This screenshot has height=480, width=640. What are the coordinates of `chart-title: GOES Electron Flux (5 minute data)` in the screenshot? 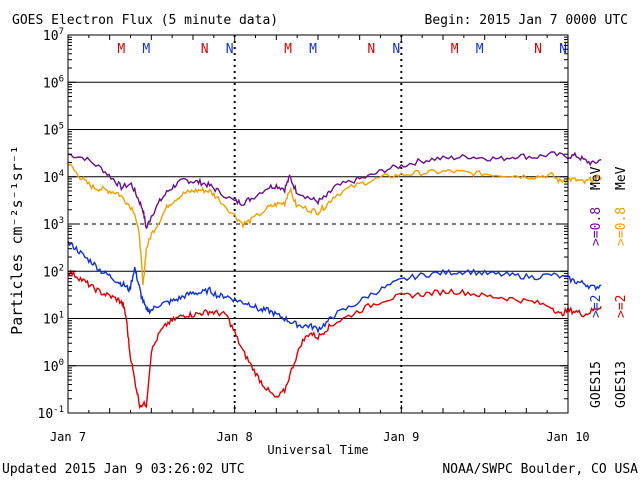 It's located at (145, 20).